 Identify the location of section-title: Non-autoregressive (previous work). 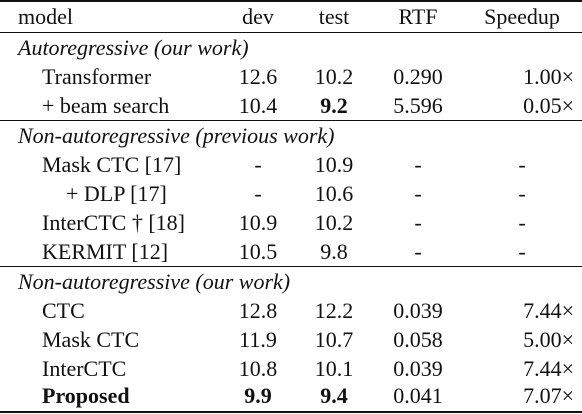
(176, 135).